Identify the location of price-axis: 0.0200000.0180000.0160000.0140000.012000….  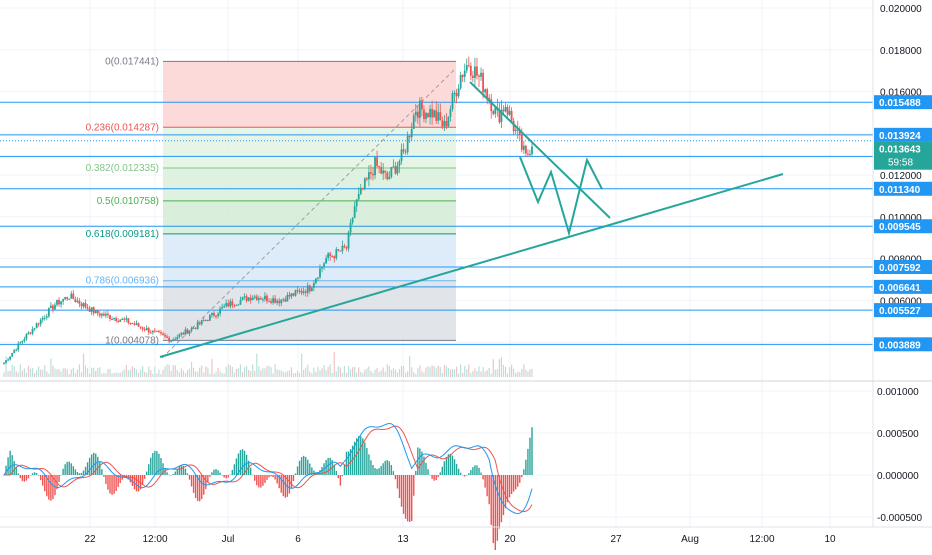
(901, 176).